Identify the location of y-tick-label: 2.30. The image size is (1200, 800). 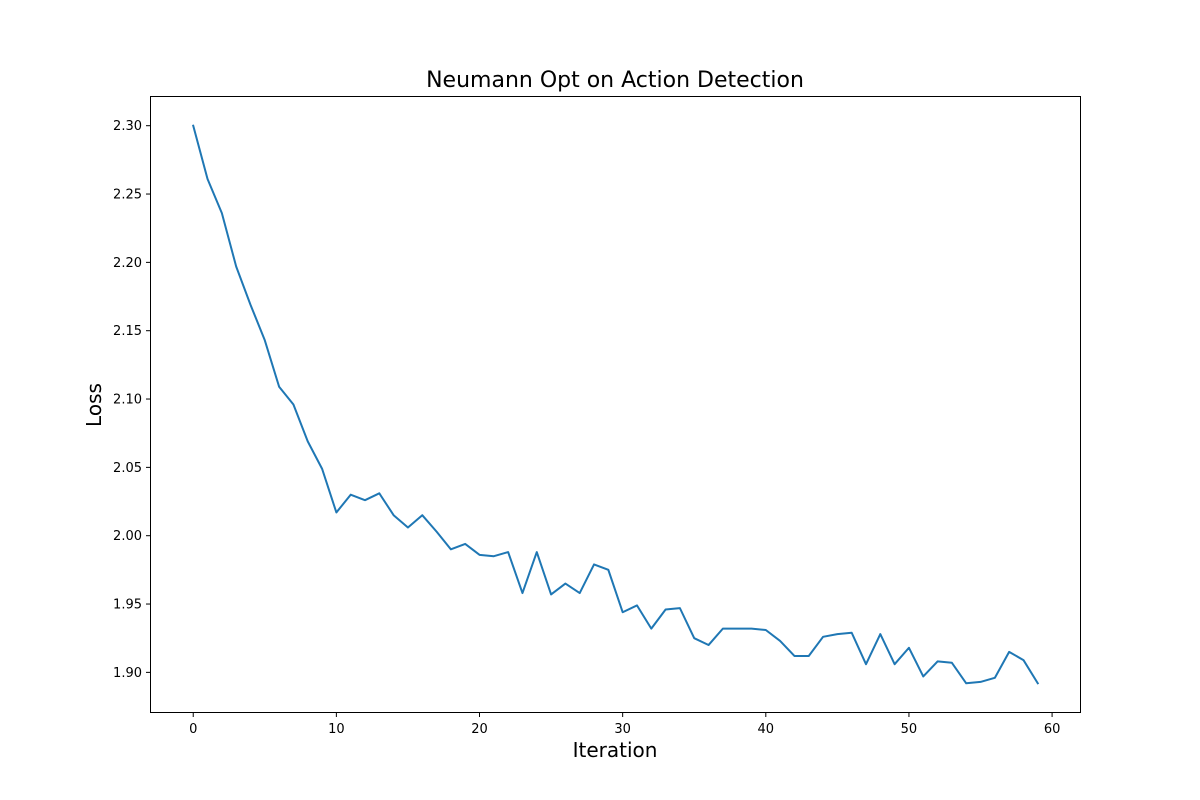
(127, 126).